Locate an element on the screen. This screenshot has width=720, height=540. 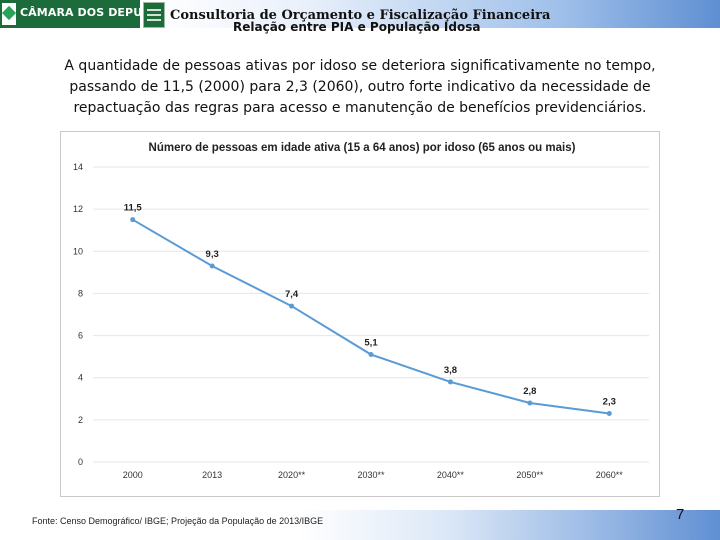
page-number: 7 is located at coordinates (680, 514).